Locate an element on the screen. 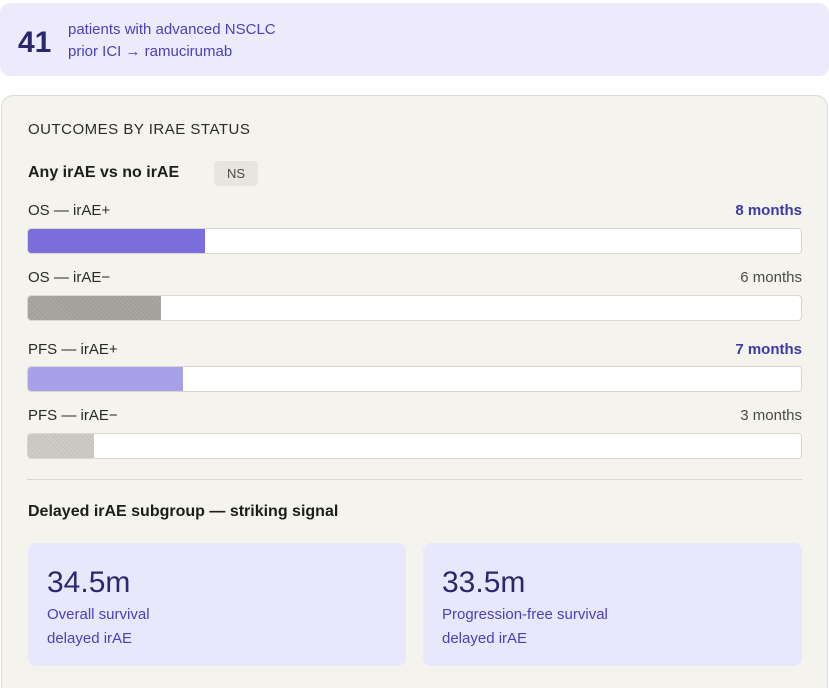 This screenshot has width=829, height=688. bar-pfs-irae-pos is located at coordinates (105, 379).